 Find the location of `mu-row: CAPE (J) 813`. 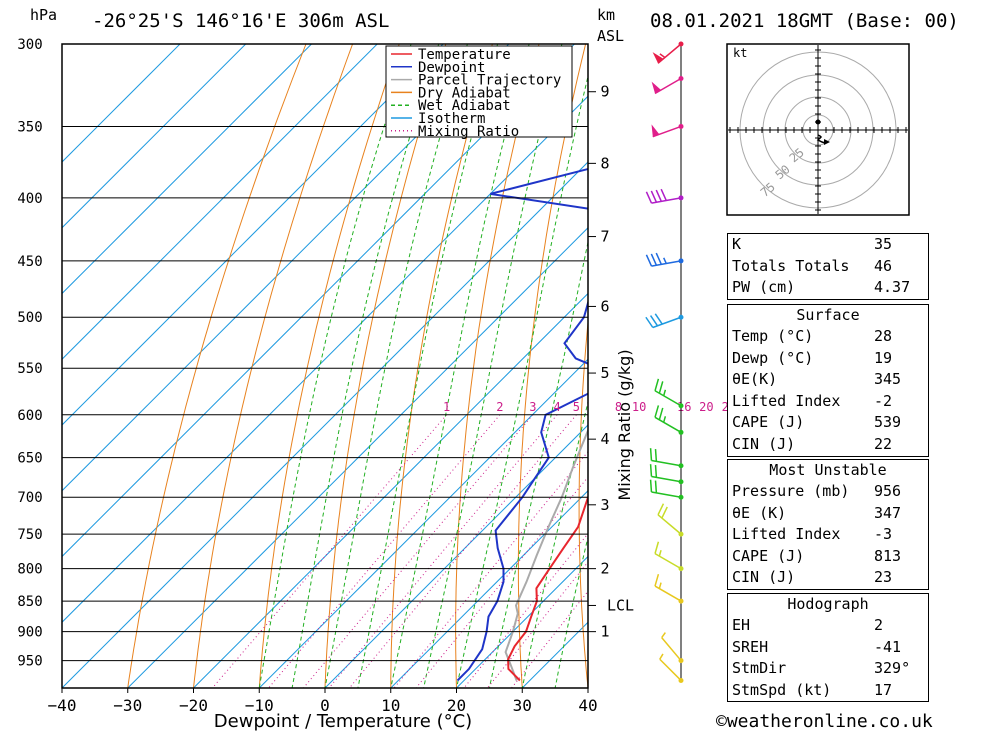

mu-row: CAPE (J) 813 is located at coordinates (817, 555).